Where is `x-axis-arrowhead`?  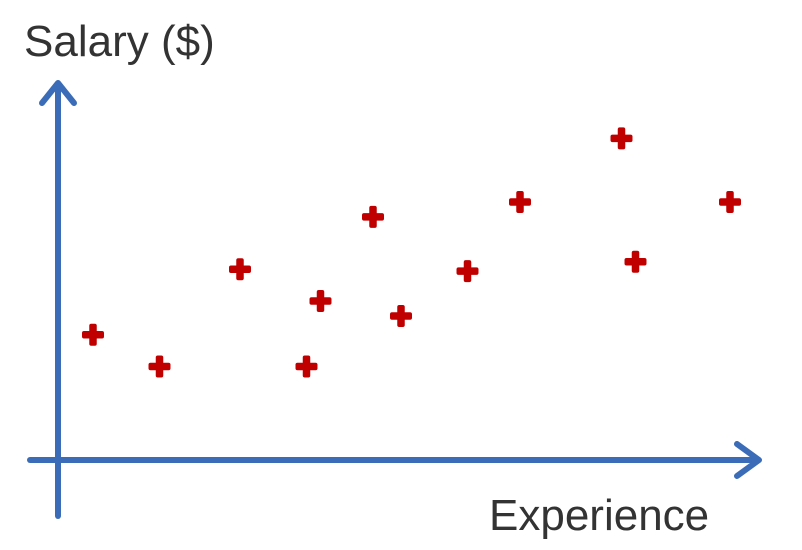
x-axis-arrowhead is located at coordinates (748, 460).